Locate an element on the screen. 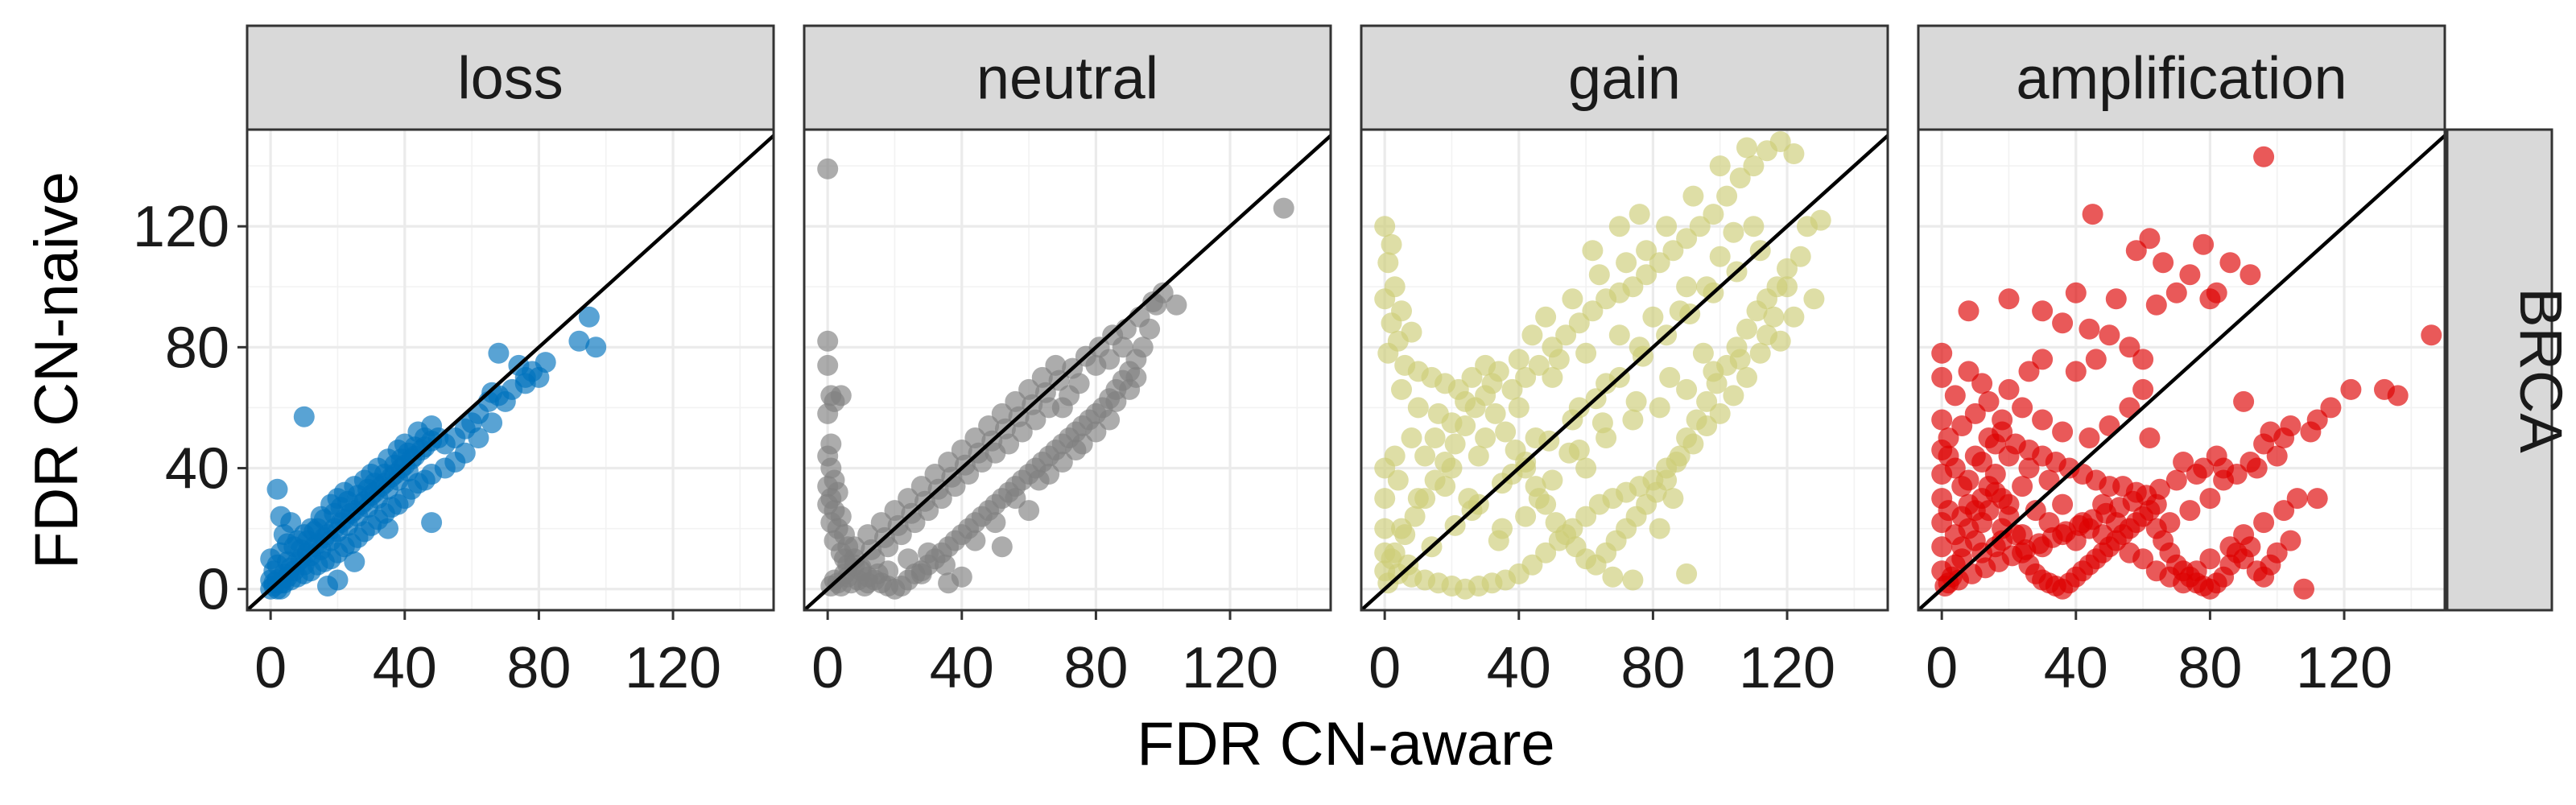 The height and width of the screenshot is (805, 2576). panel-strip-gain is located at coordinates (1624, 77).